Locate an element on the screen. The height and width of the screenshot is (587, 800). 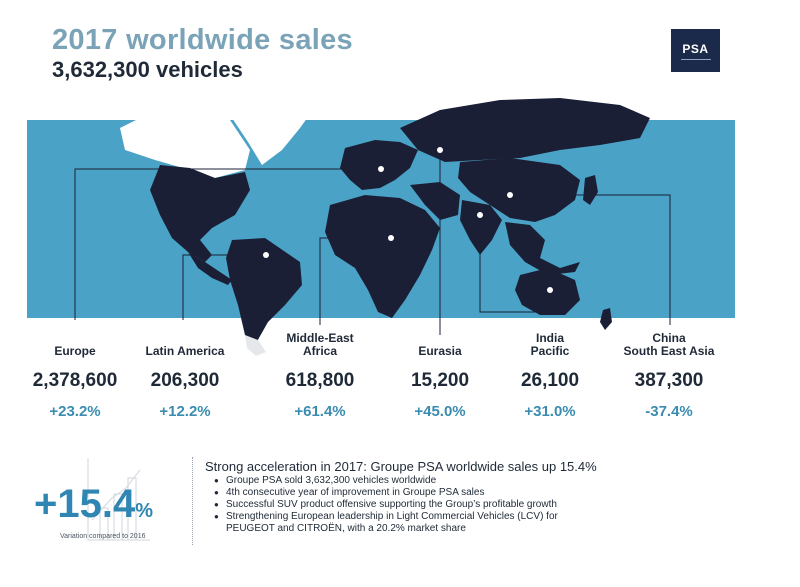
region-variation: +23.2% is located at coordinates (75, 411).